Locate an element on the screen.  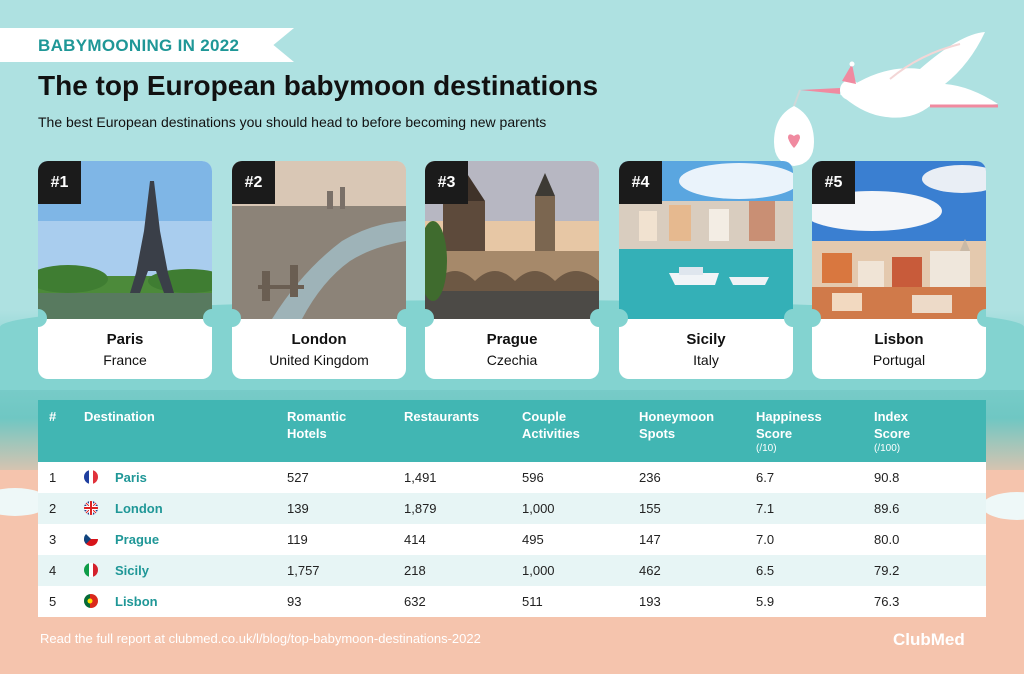
row-destination: Sicily is located at coordinates (132, 570).